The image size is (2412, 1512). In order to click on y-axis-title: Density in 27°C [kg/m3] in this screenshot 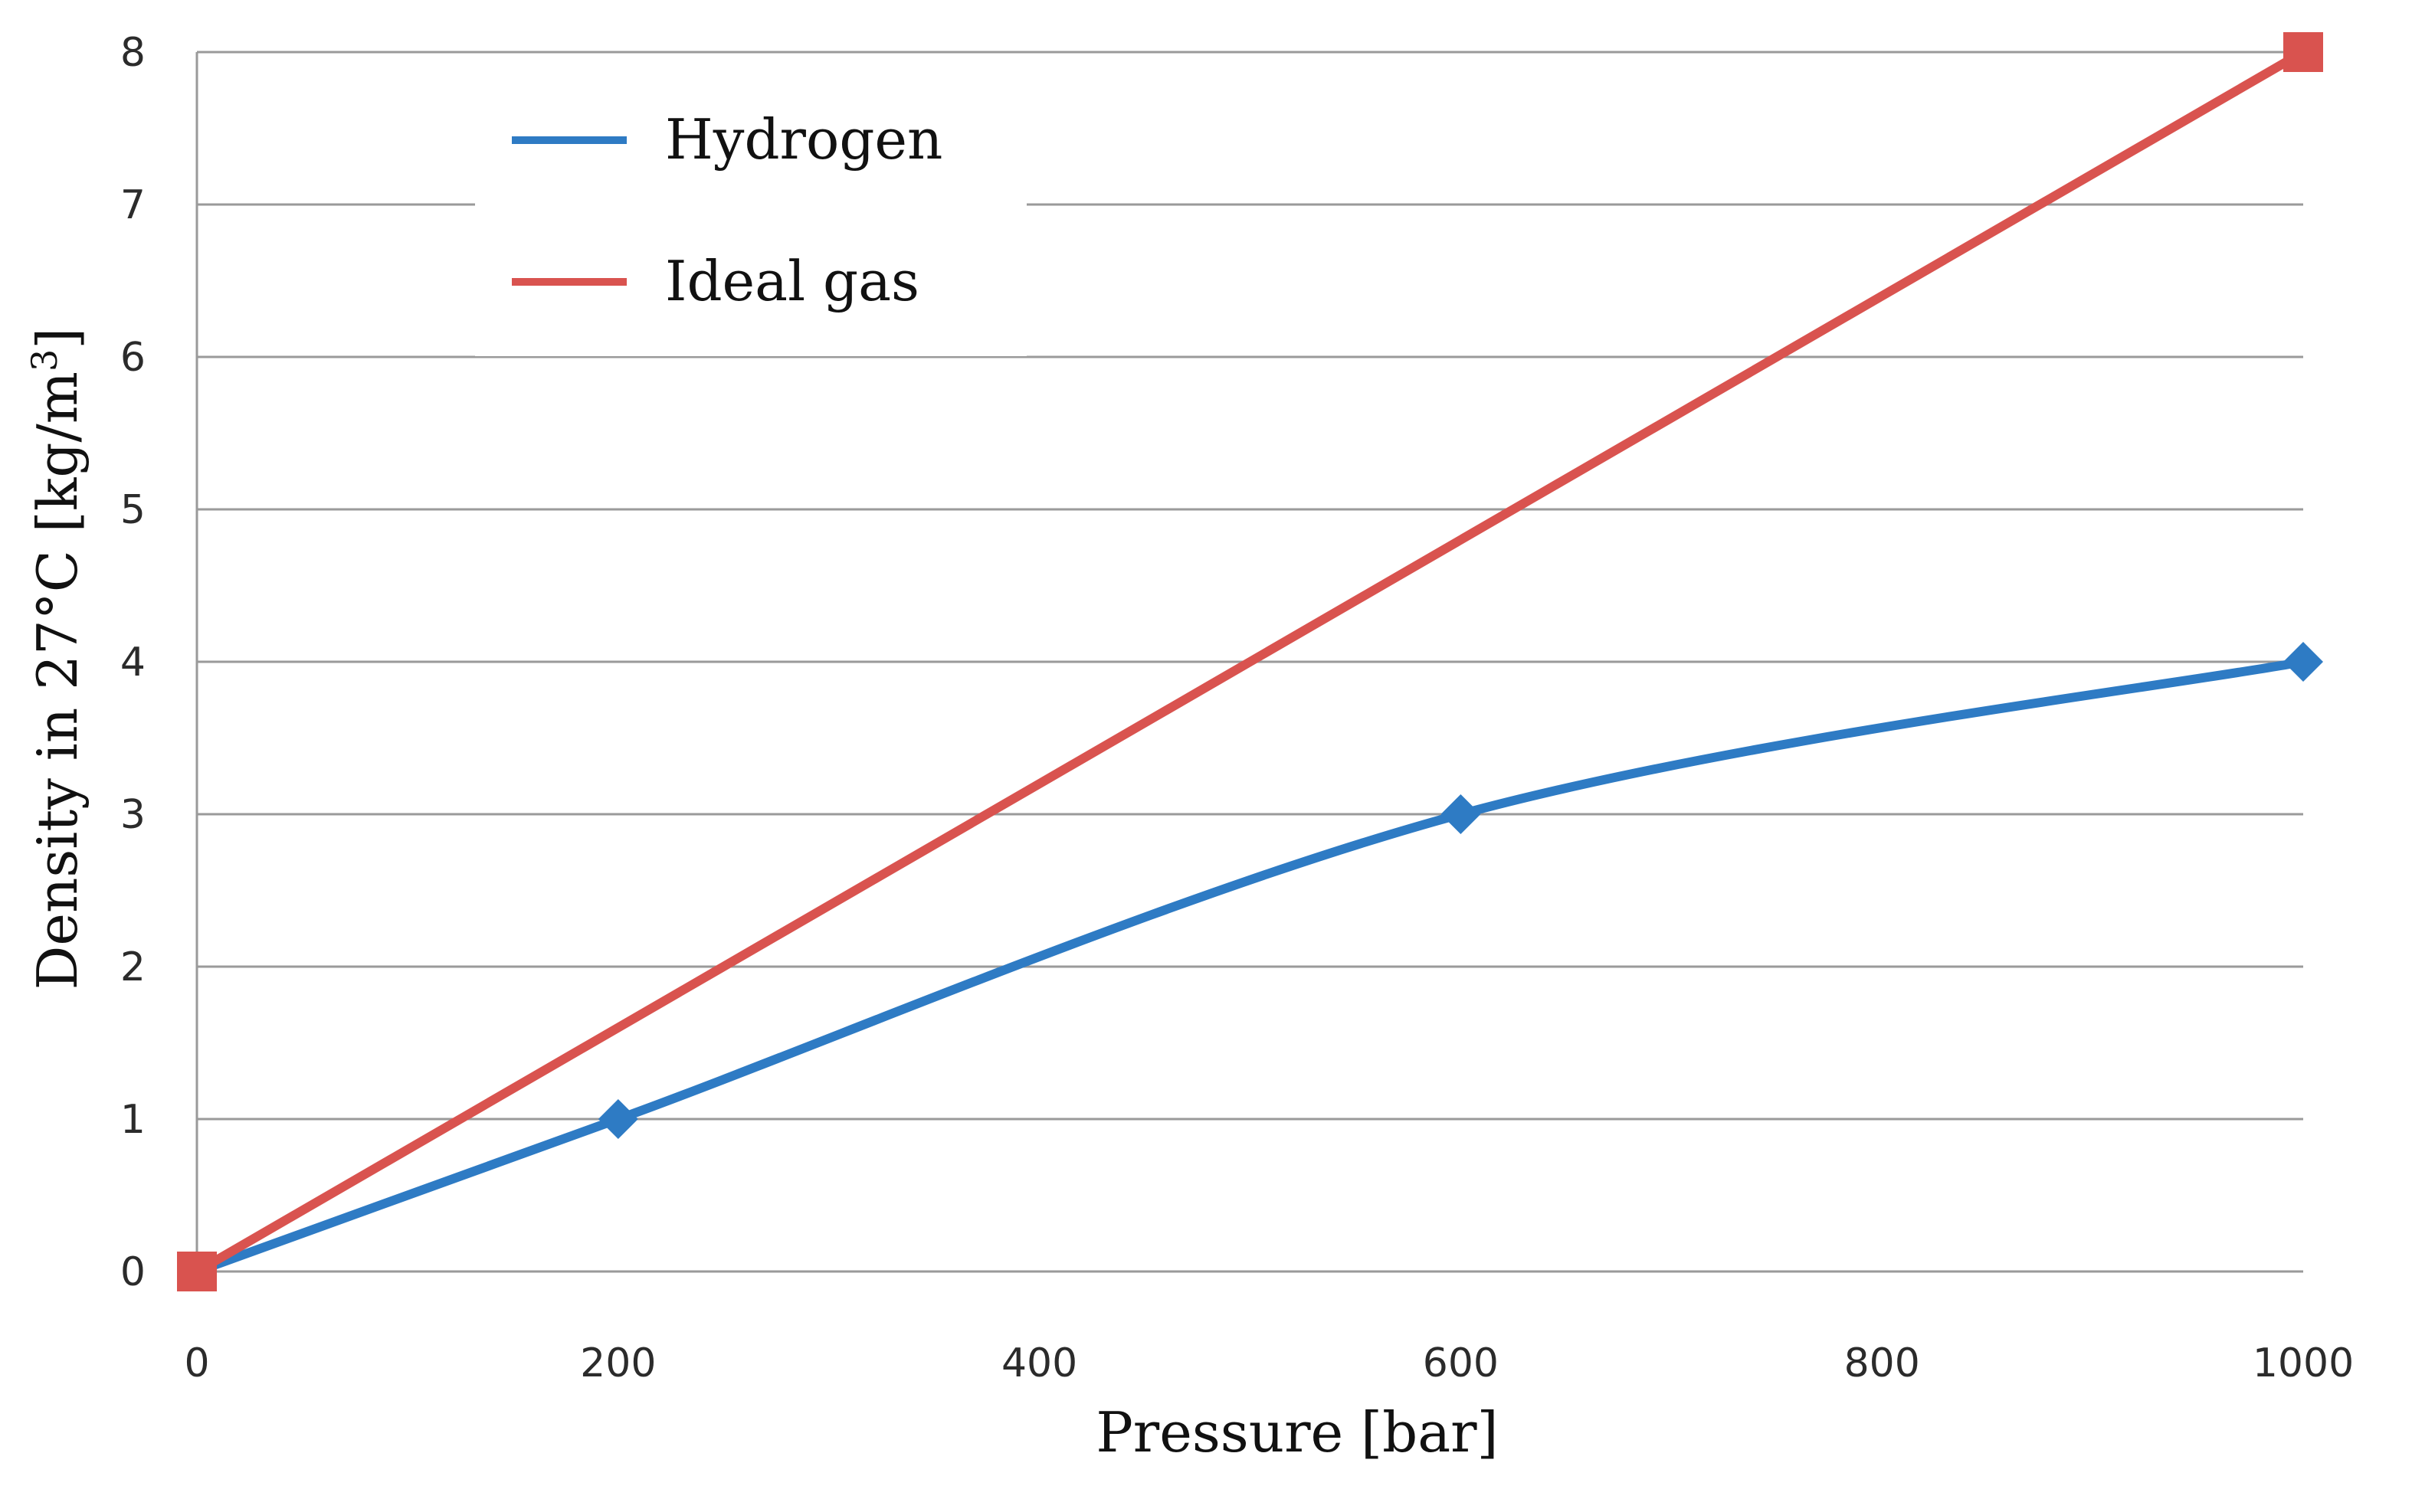, I will do `click(57, 659)`.